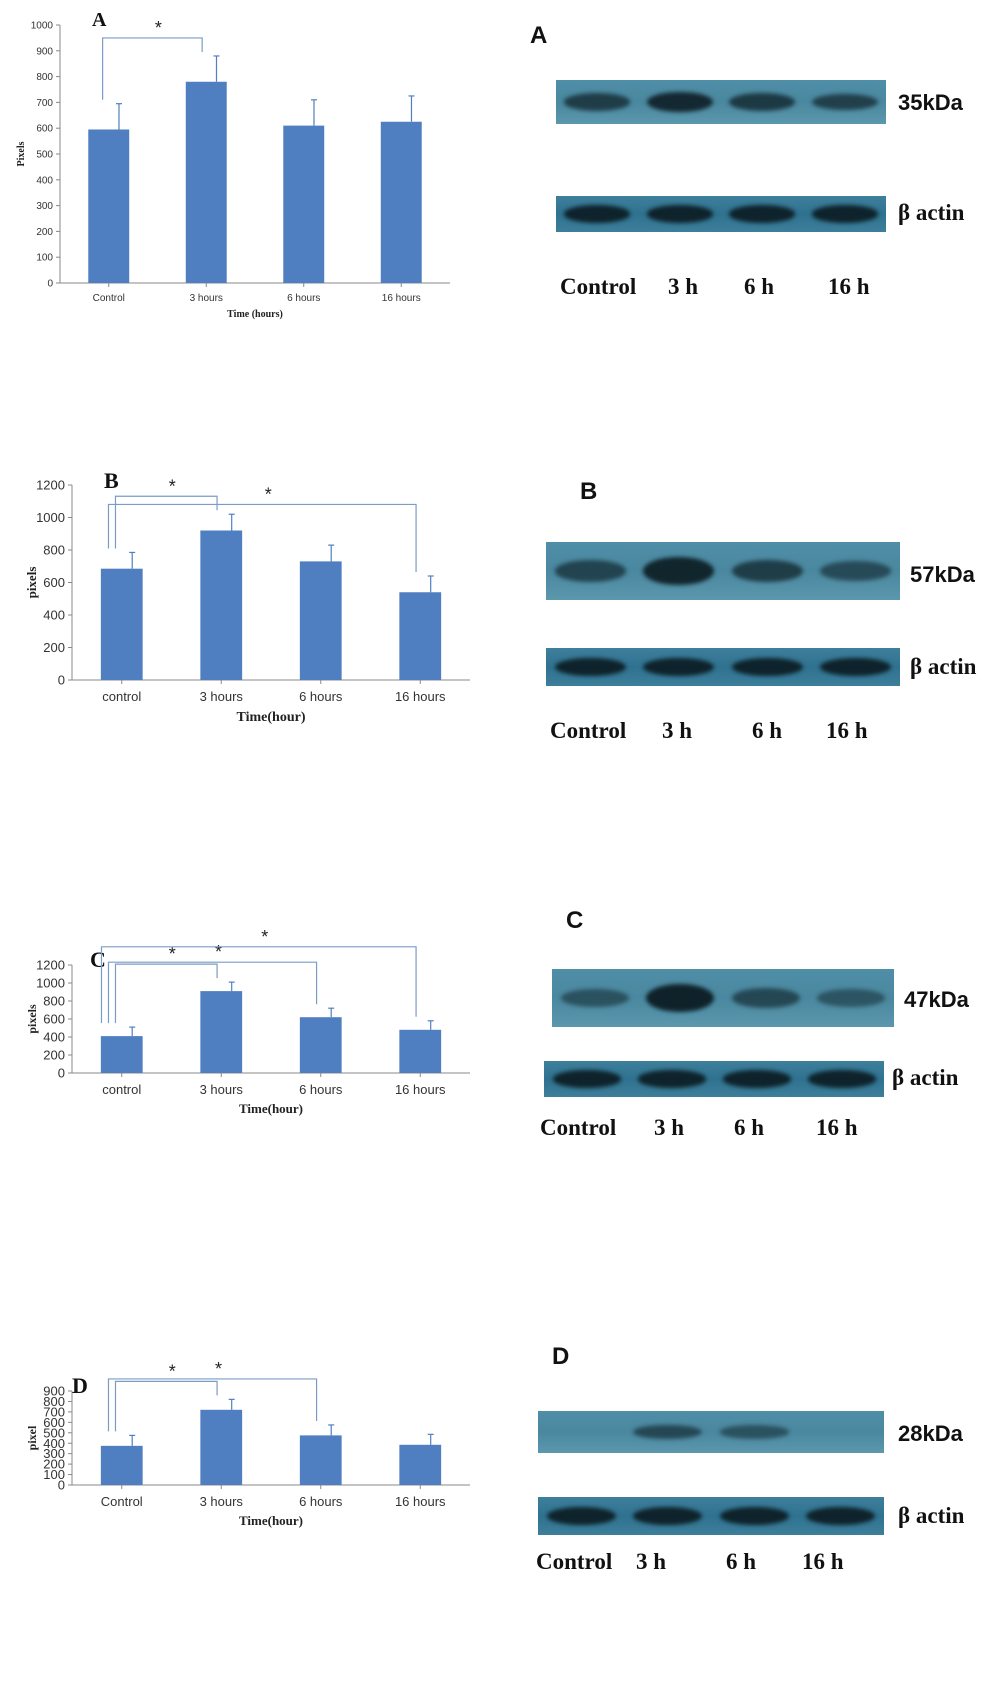 This screenshot has width=1000, height=1698. Describe the element at coordinates (121, 1089) in the screenshot. I see `x-tick-label: control` at that location.